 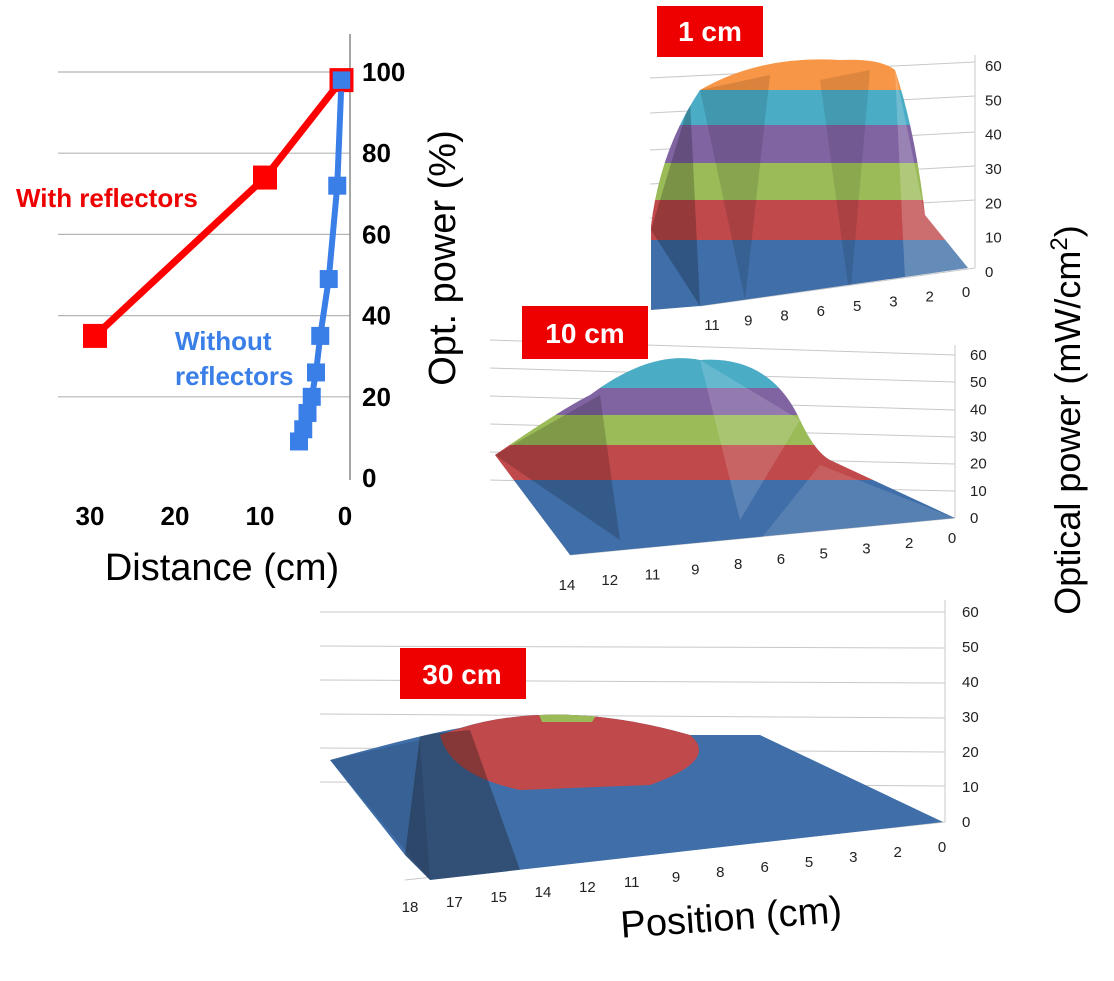 What do you see at coordinates (218, 259) in the screenshot?
I see `line-chart-series` at bounding box center [218, 259].